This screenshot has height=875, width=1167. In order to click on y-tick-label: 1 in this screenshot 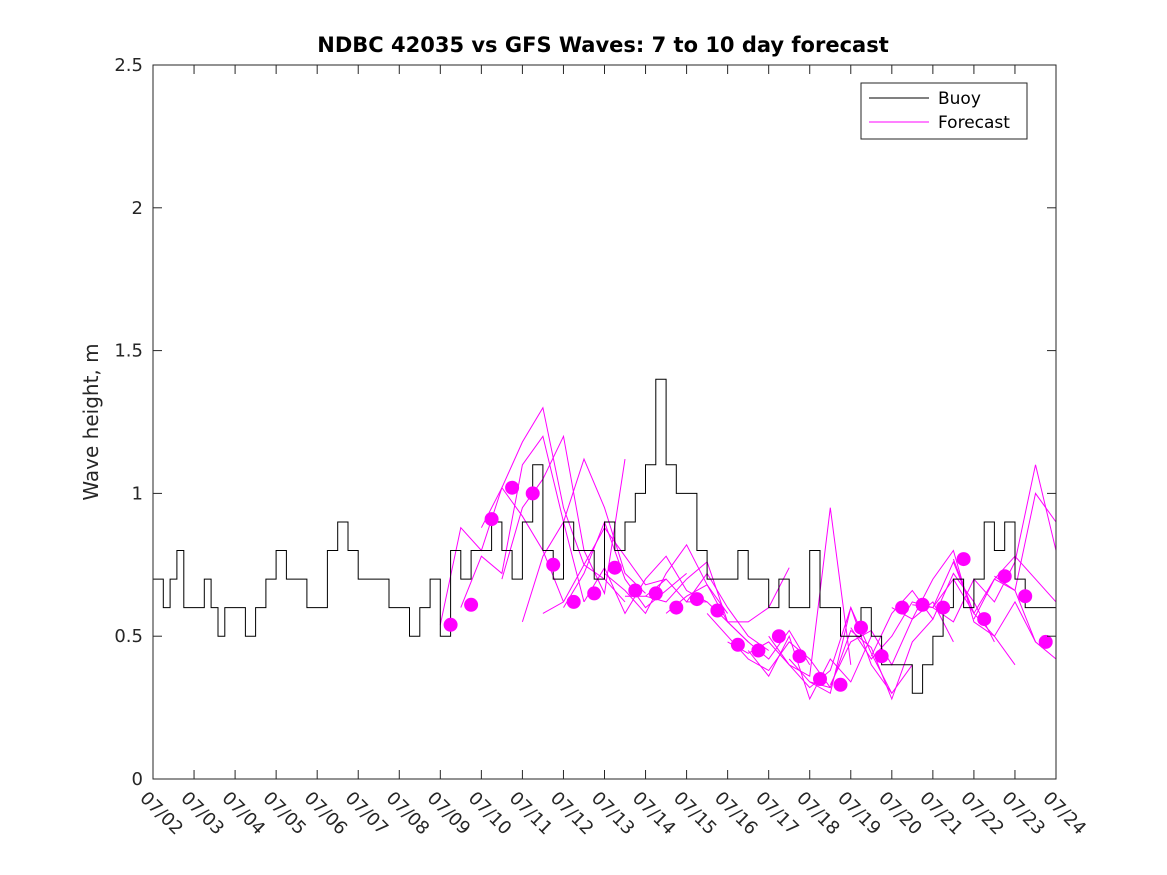, I will do `click(137, 493)`.